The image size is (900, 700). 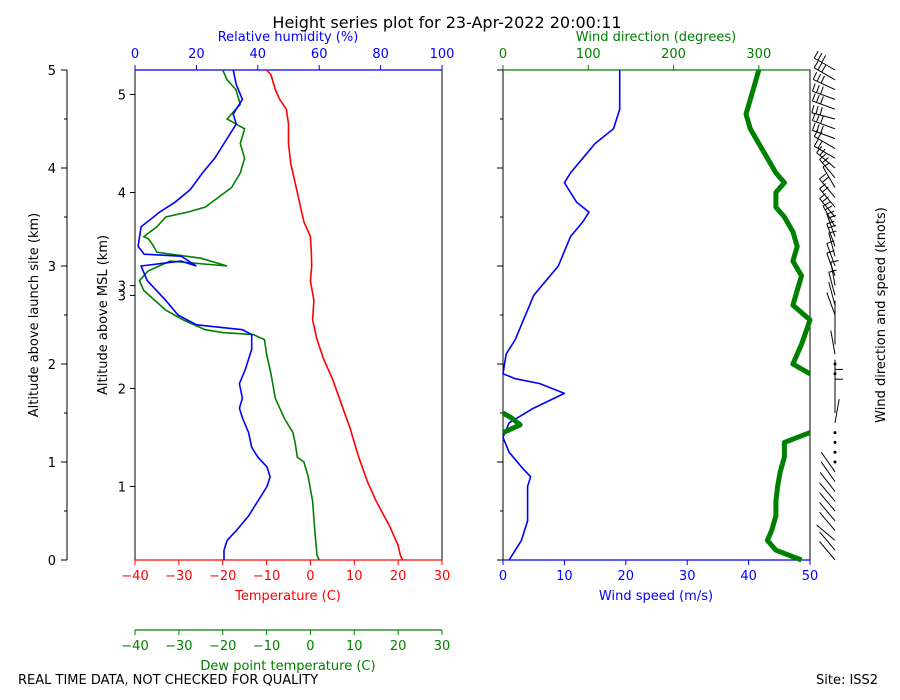 I want to click on winddir-tick-label: 200, so click(x=673, y=54).